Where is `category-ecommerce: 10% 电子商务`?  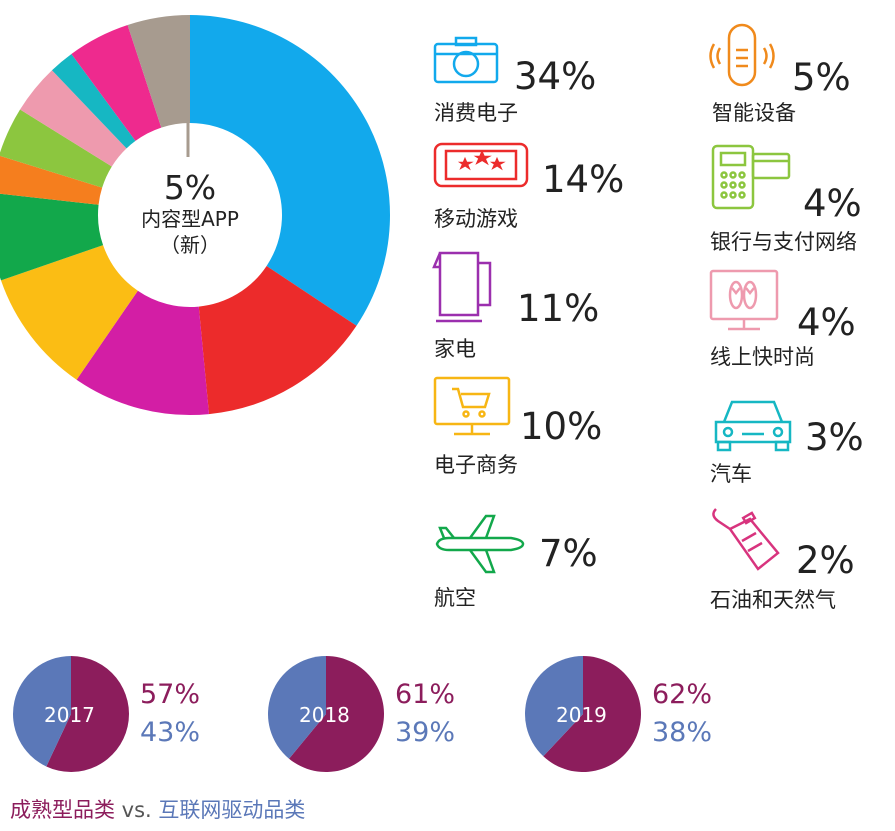 category-ecommerce: 10% 电子商务 is located at coordinates (532, 427).